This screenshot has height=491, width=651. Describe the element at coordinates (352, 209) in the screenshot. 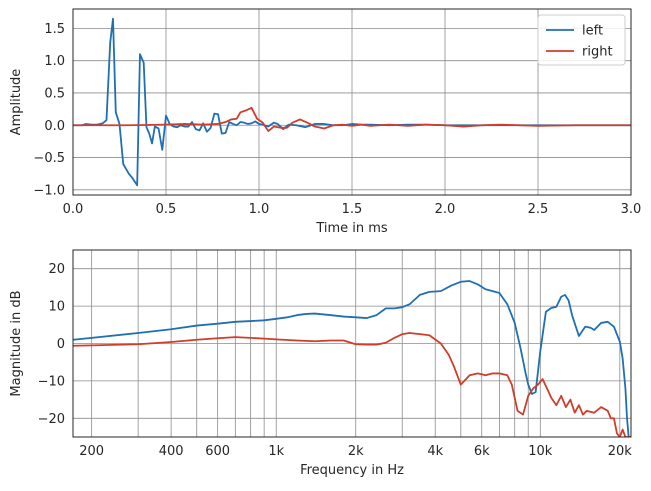

I see `chart-1-x-tick-label: 1.5` at that location.